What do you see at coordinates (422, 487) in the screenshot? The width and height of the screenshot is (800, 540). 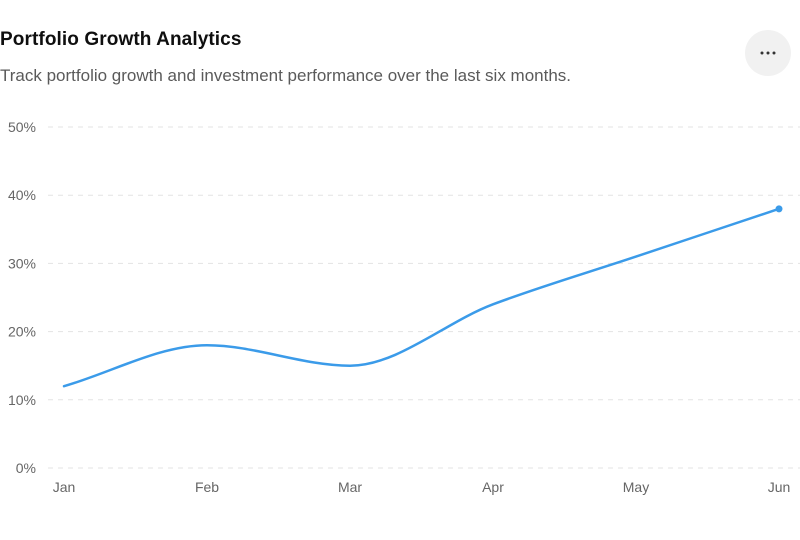 I see `x-axis: Jan Feb Mar Apr May Jun` at bounding box center [422, 487].